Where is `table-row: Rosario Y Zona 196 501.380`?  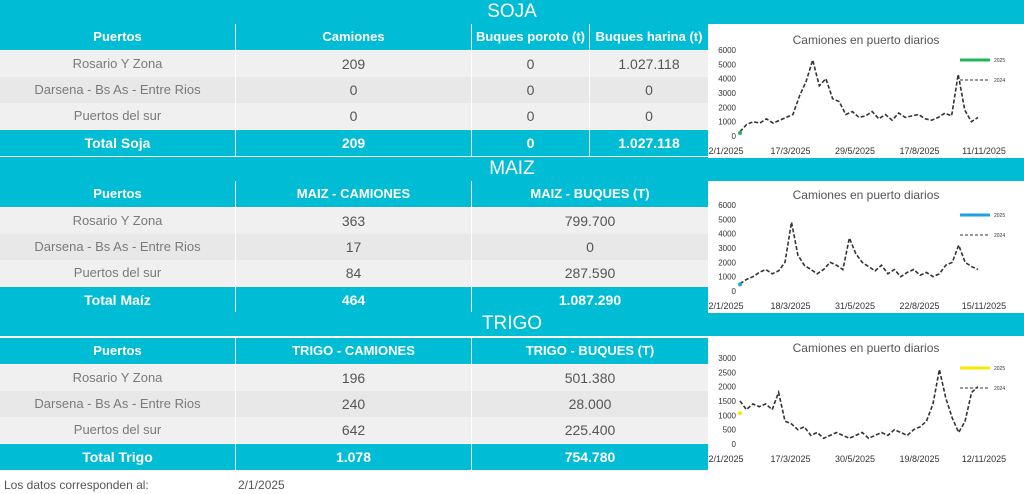
table-row: Rosario Y Zona 196 501.380 is located at coordinates (354, 378).